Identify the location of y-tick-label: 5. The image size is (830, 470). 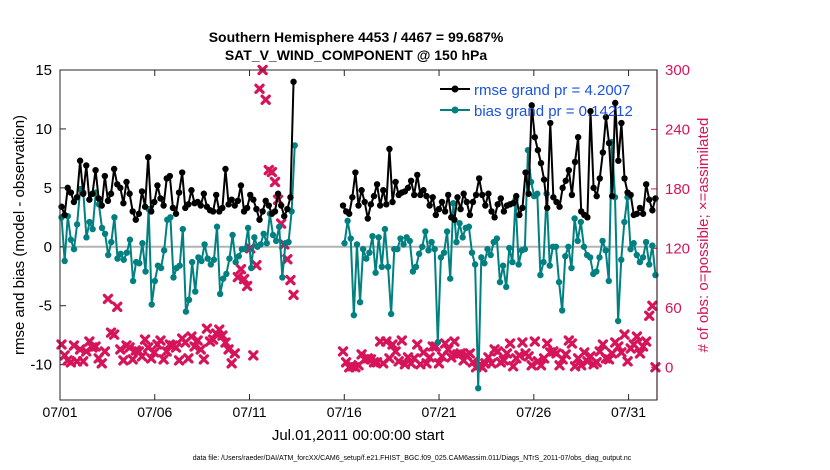
(48, 188).